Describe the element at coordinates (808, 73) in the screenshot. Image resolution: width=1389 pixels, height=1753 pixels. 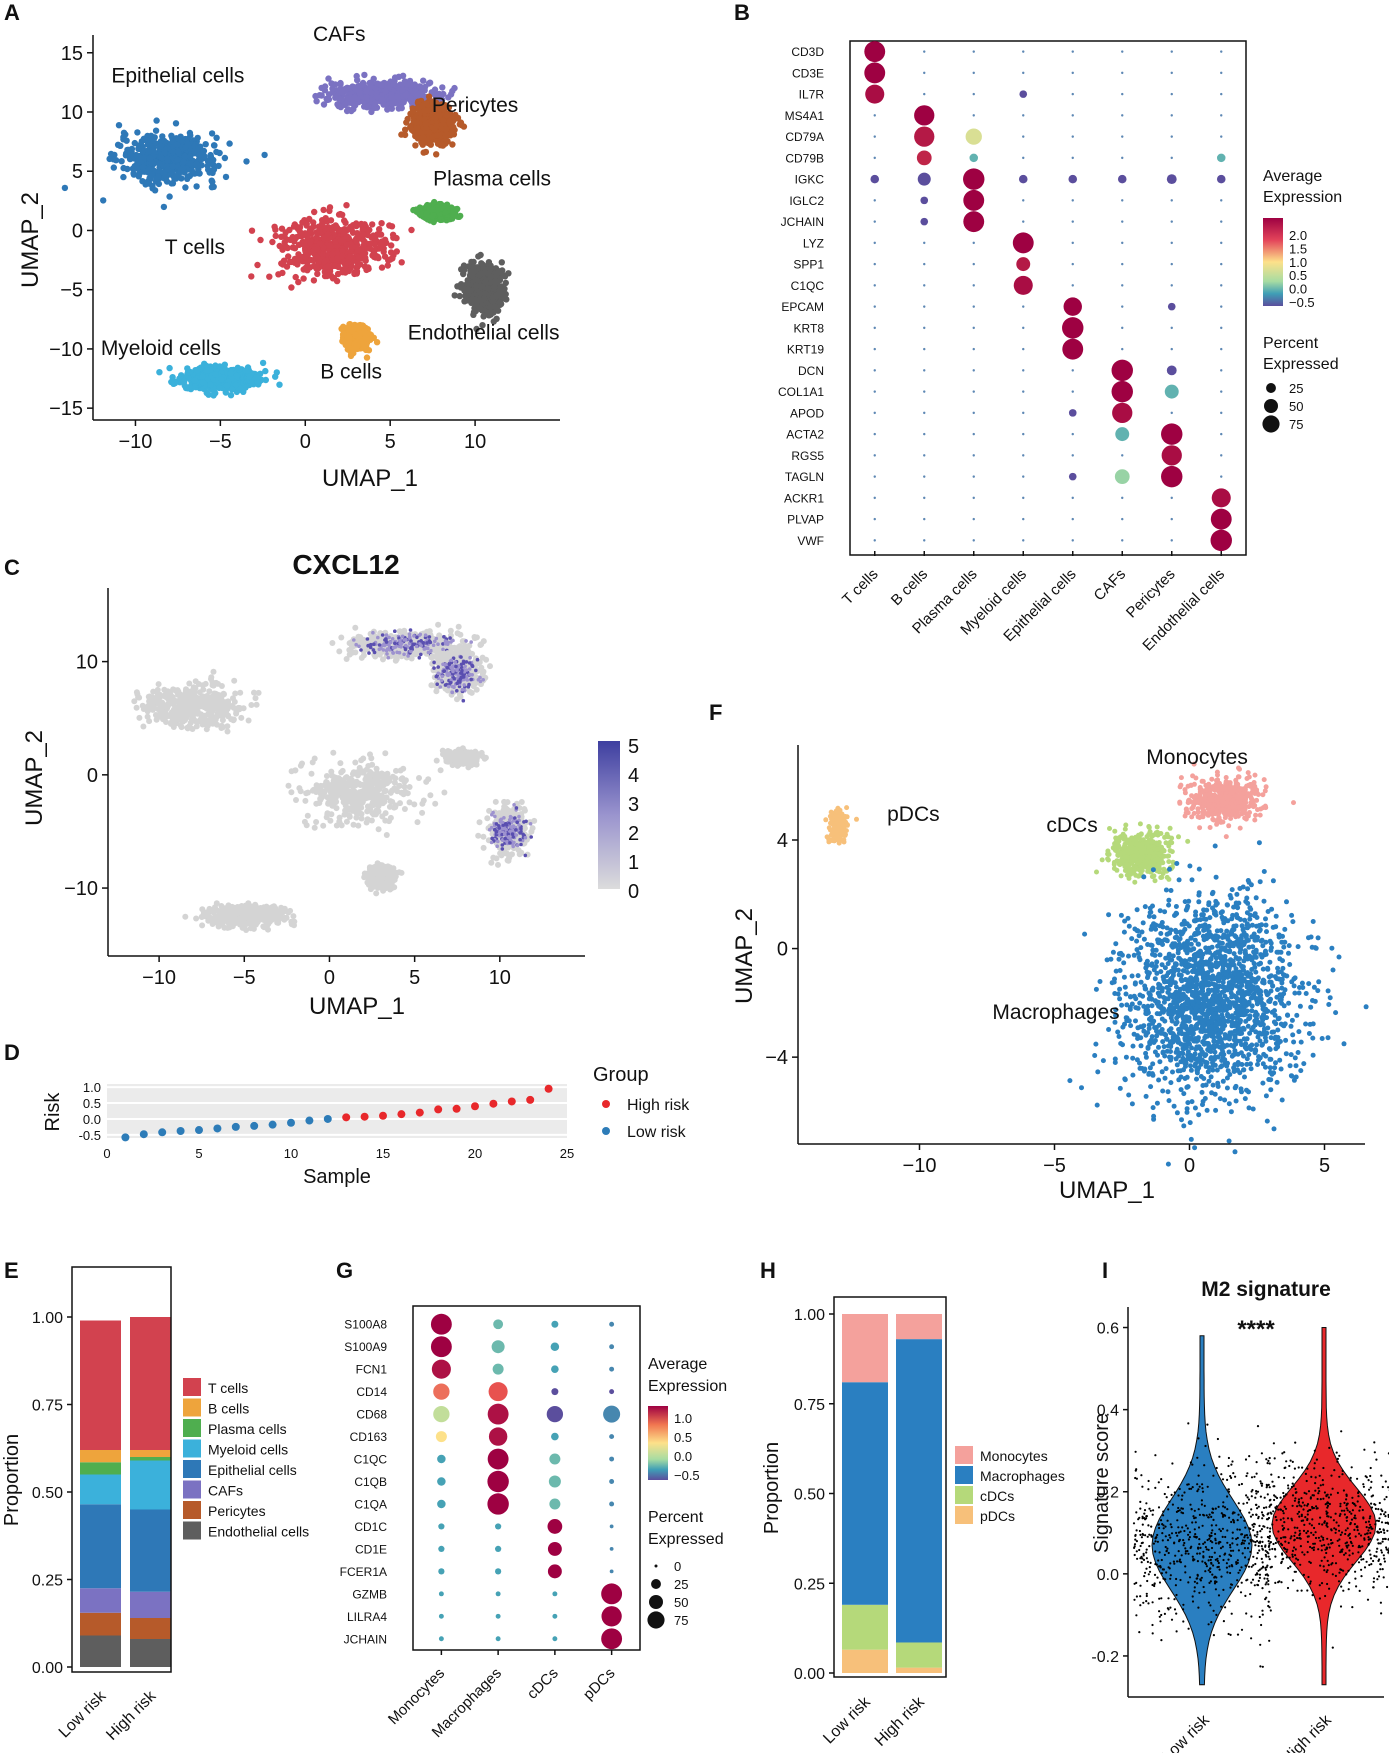
I see `gene-label-cd3e: CD3E` at that location.